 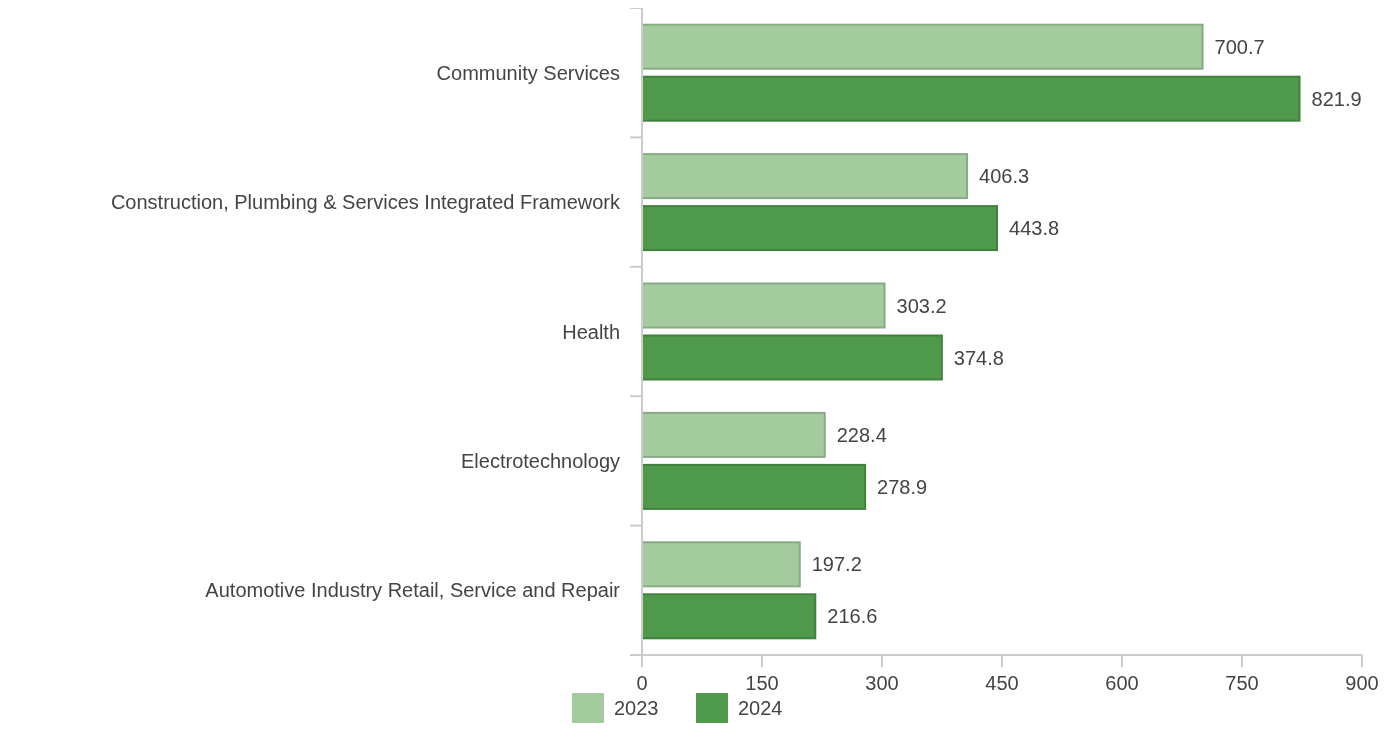 What do you see at coordinates (861, 434) in the screenshot?
I see `data-label: 228.4` at bounding box center [861, 434].